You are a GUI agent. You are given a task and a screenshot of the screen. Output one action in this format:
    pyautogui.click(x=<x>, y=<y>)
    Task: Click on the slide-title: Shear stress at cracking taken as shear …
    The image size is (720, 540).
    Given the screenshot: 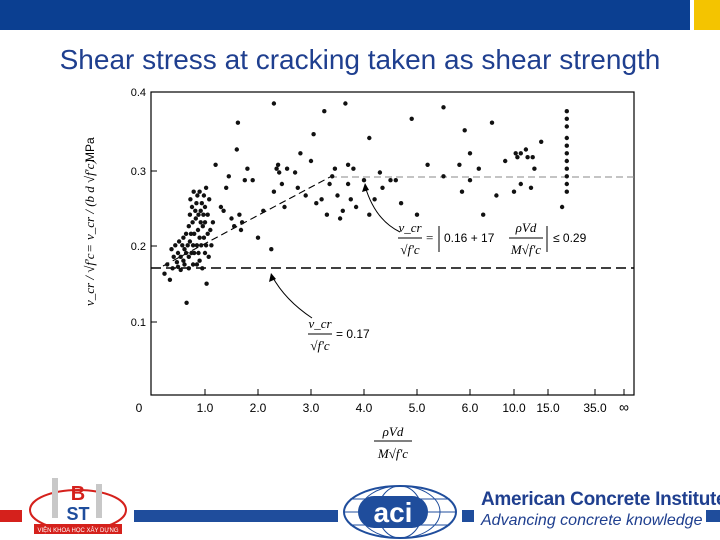 What is the action you would take?
    pyautogui.click(x=360, y=59)
    